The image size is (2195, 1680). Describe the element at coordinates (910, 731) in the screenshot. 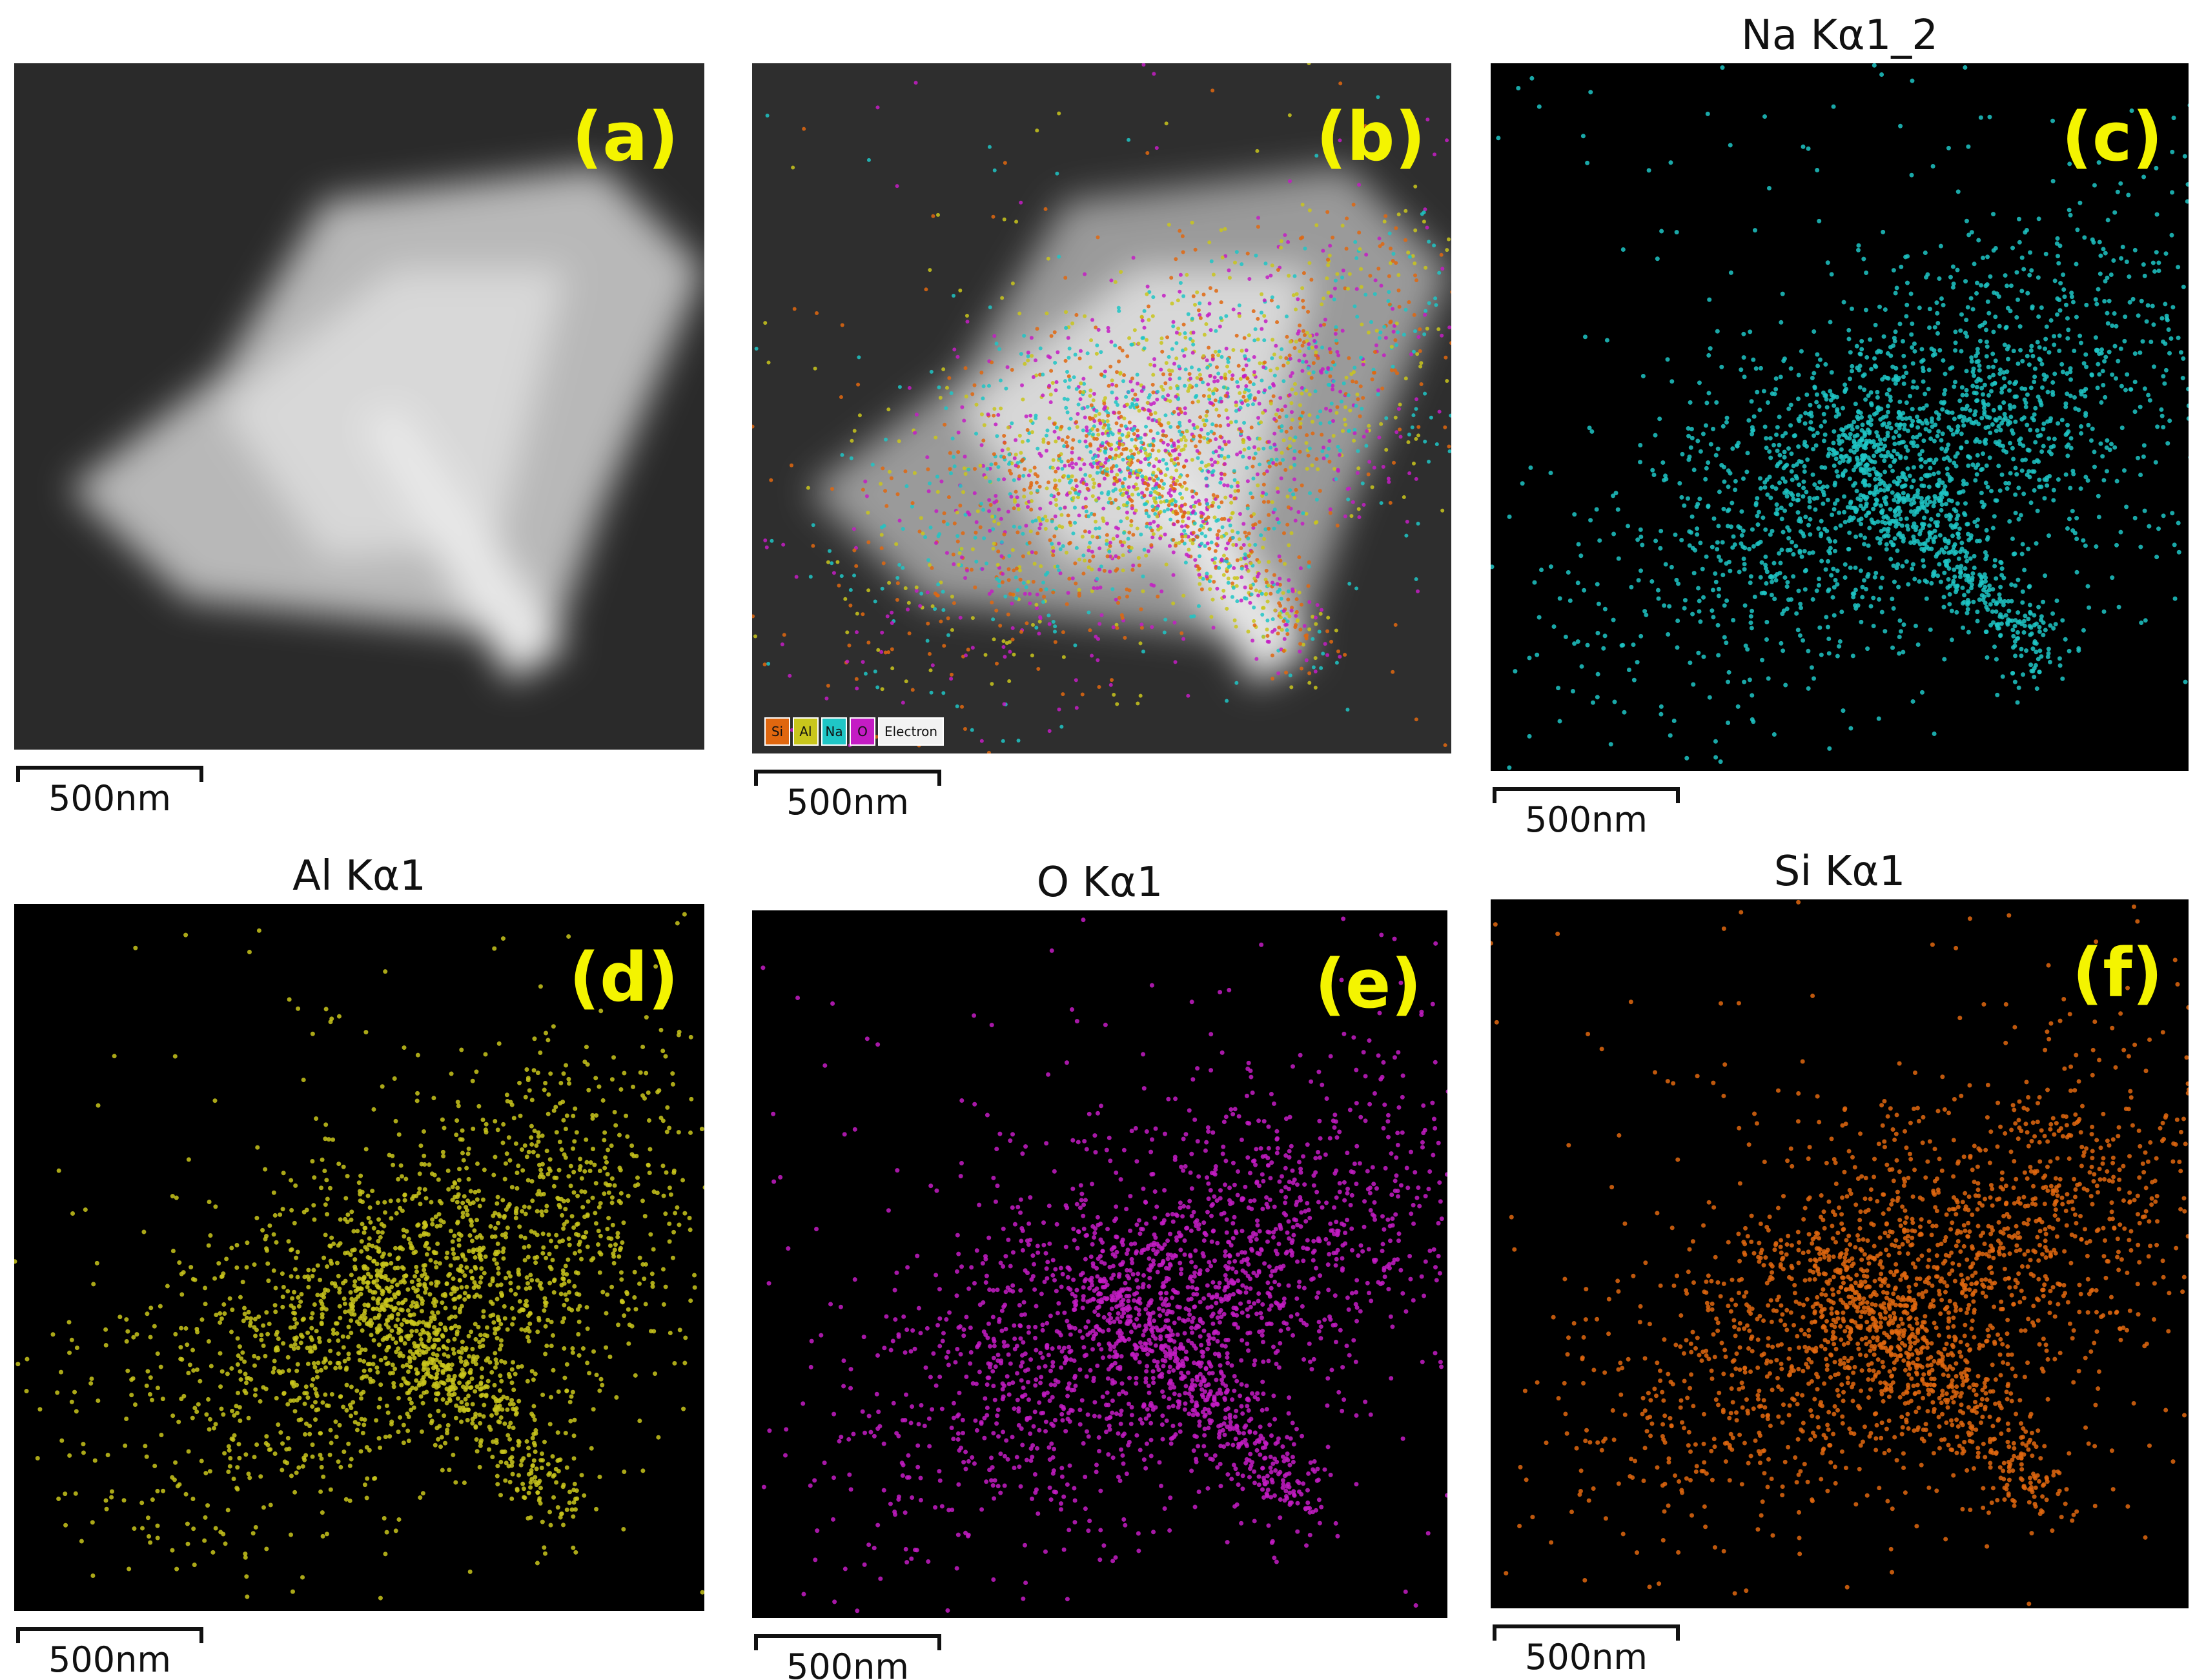

I see `legend-label: Electron` at that location.